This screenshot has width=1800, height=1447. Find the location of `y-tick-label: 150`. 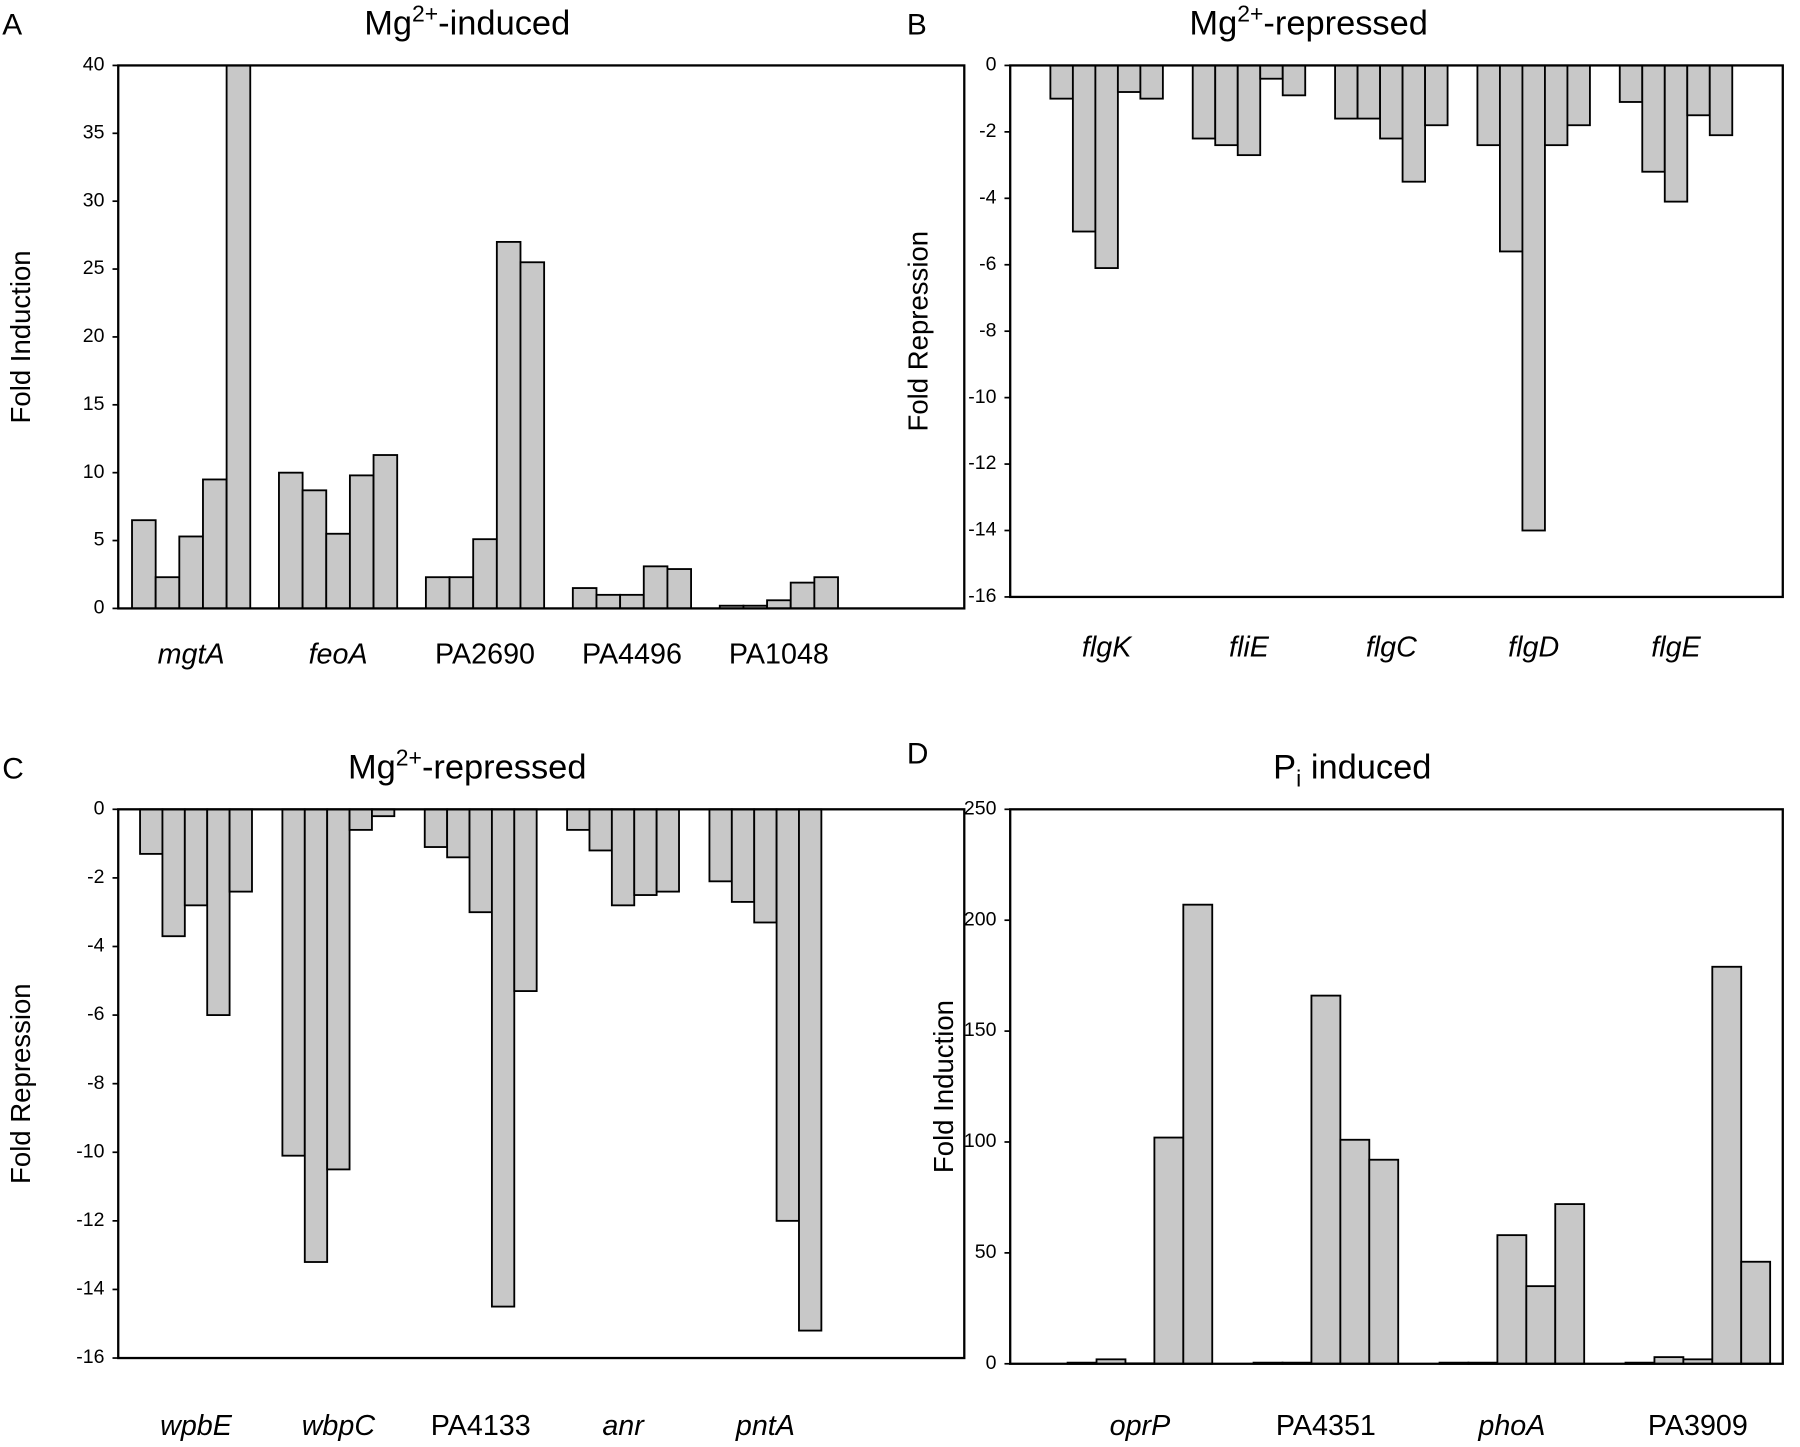

y-tick-label: 150 is located at coordinates (980, 1030).